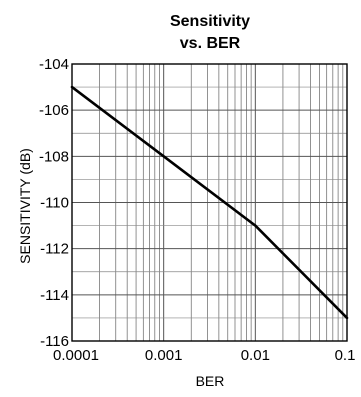 The image size is (361, 397). What do you see at coordinates (54, 295) in the screenshot?
I see `y-tick-label: -114` at bounding box center [54, 295].